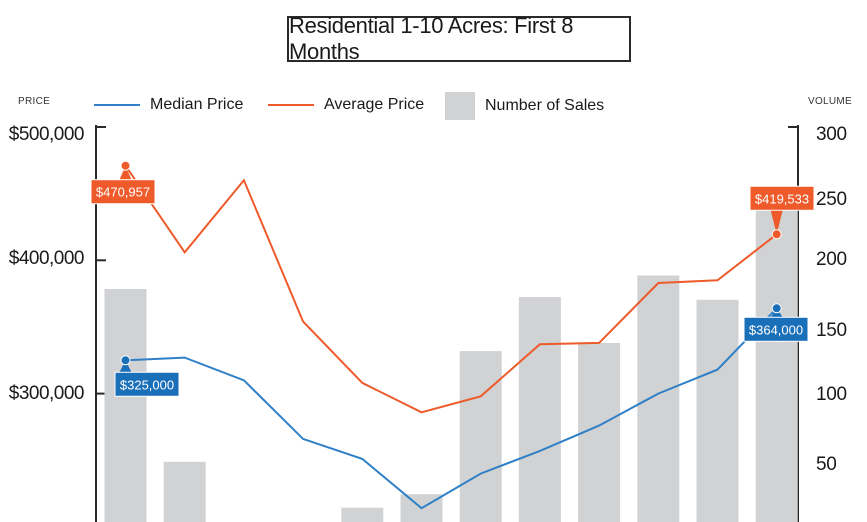 This screenshot has height=522, width=867. I want to click on right-tick-label: 150, so click(831, 330).